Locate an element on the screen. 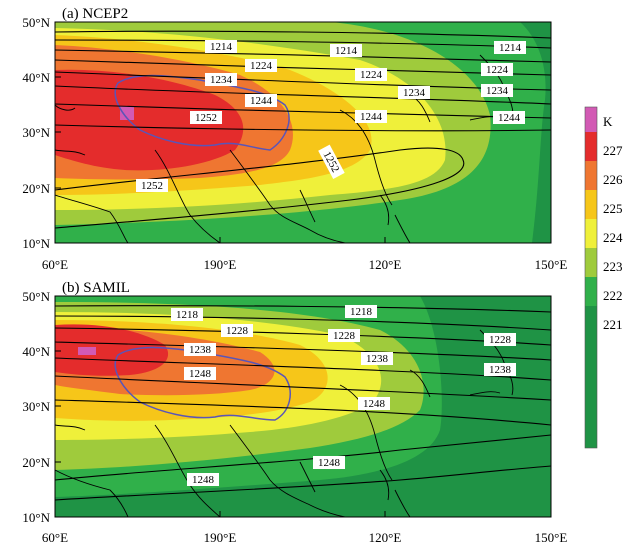 The image size is (643, 556). colorbar-level: 222 is located at coordinates (613, 295).